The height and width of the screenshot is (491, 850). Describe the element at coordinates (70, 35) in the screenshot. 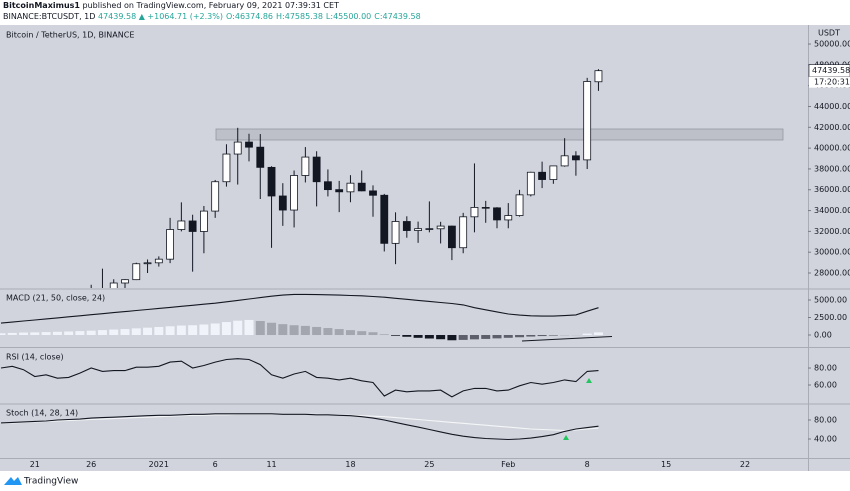

I see `chart-title: Bitcoin / TetherUS, 1D, BINANCE` at that location.